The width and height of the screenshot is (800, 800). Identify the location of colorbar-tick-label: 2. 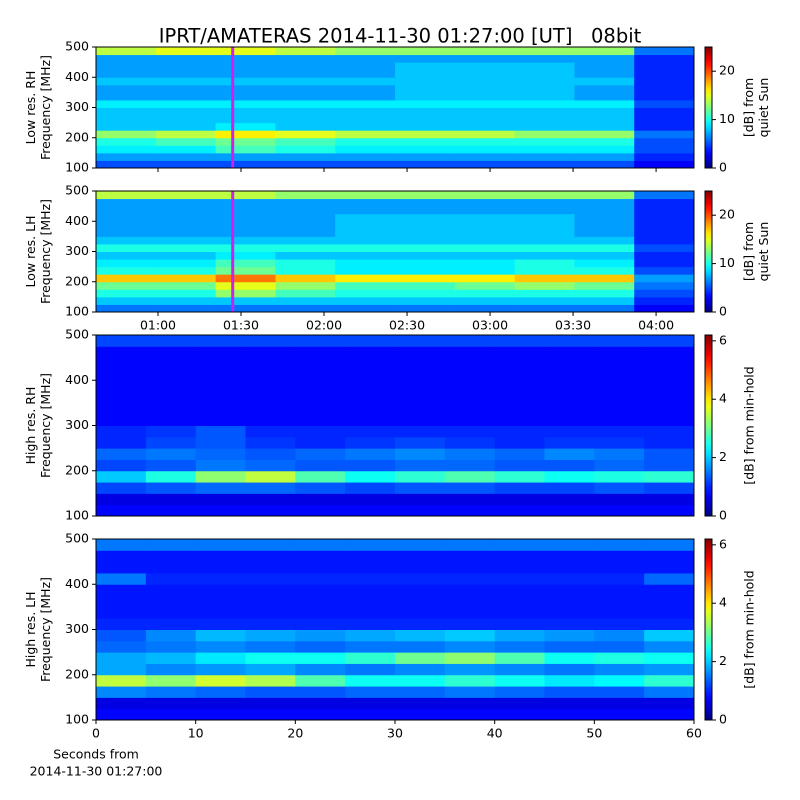
(723, 456).